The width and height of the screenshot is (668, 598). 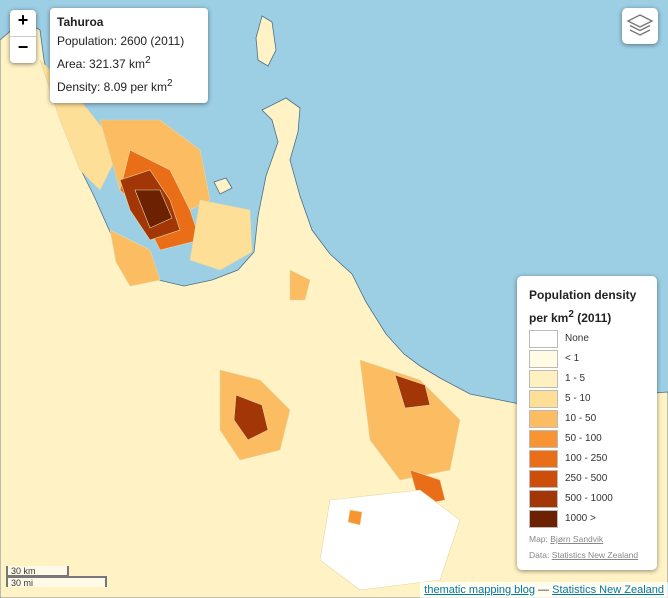 I want to click on legend-label: 500 - 1000, so click(x=589, y=498).